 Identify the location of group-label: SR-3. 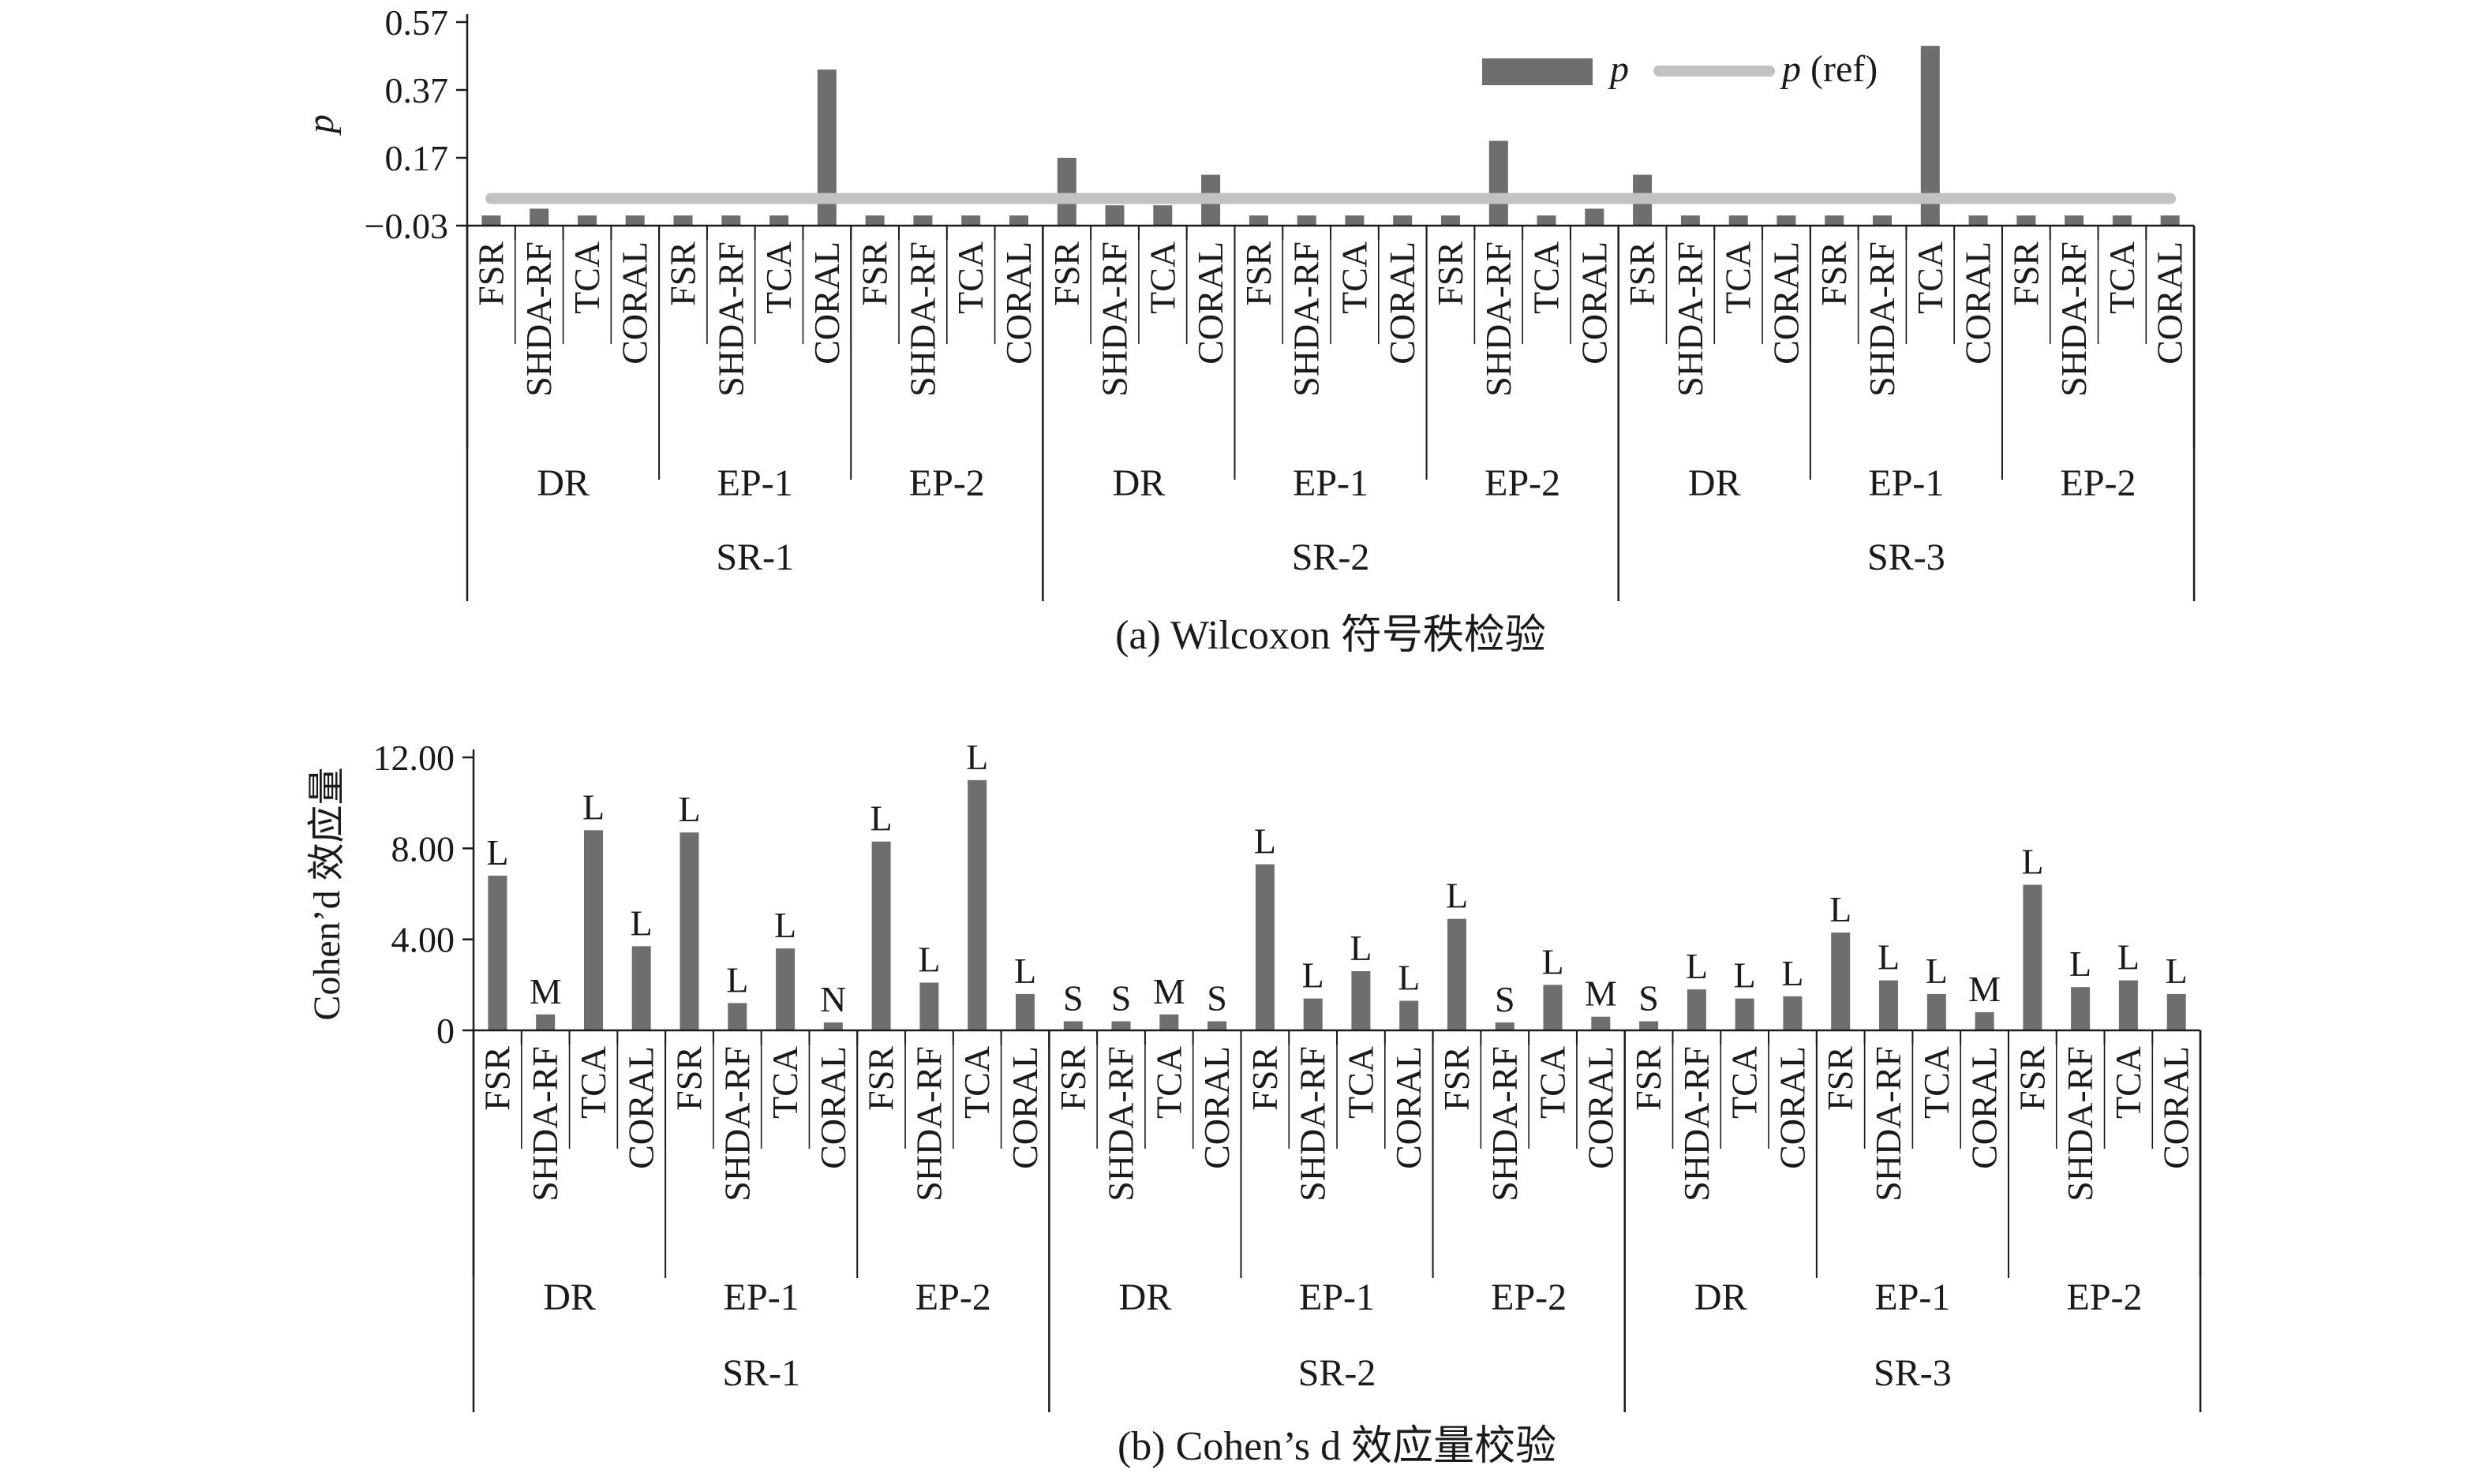
(1913, 1373).